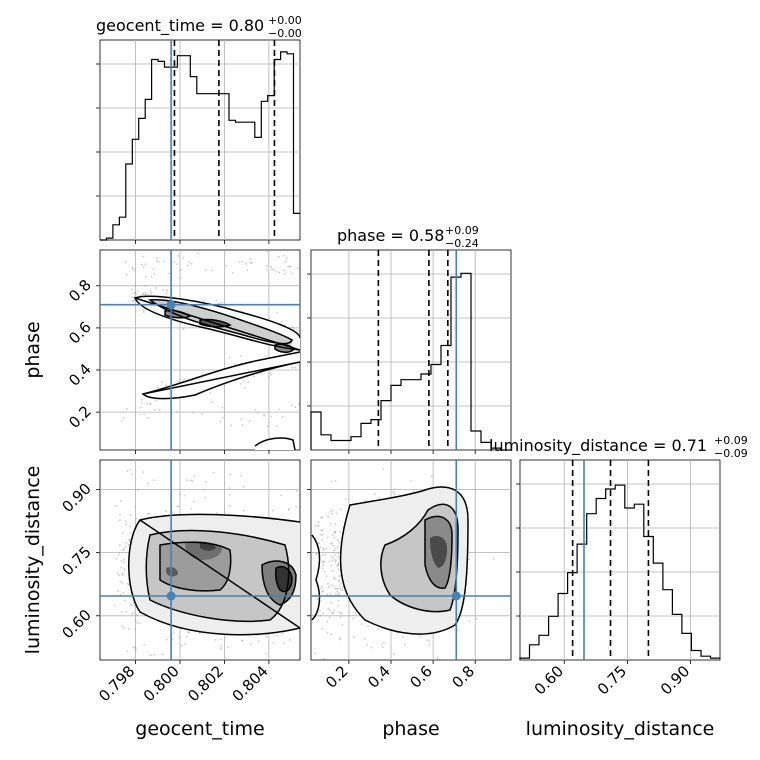 The height and width of the screenshot is (760, 760). What do you see at coordinates (620, 560) in the screenshot?
I see `panel-distance-hist` at bounding box center [620, 560].